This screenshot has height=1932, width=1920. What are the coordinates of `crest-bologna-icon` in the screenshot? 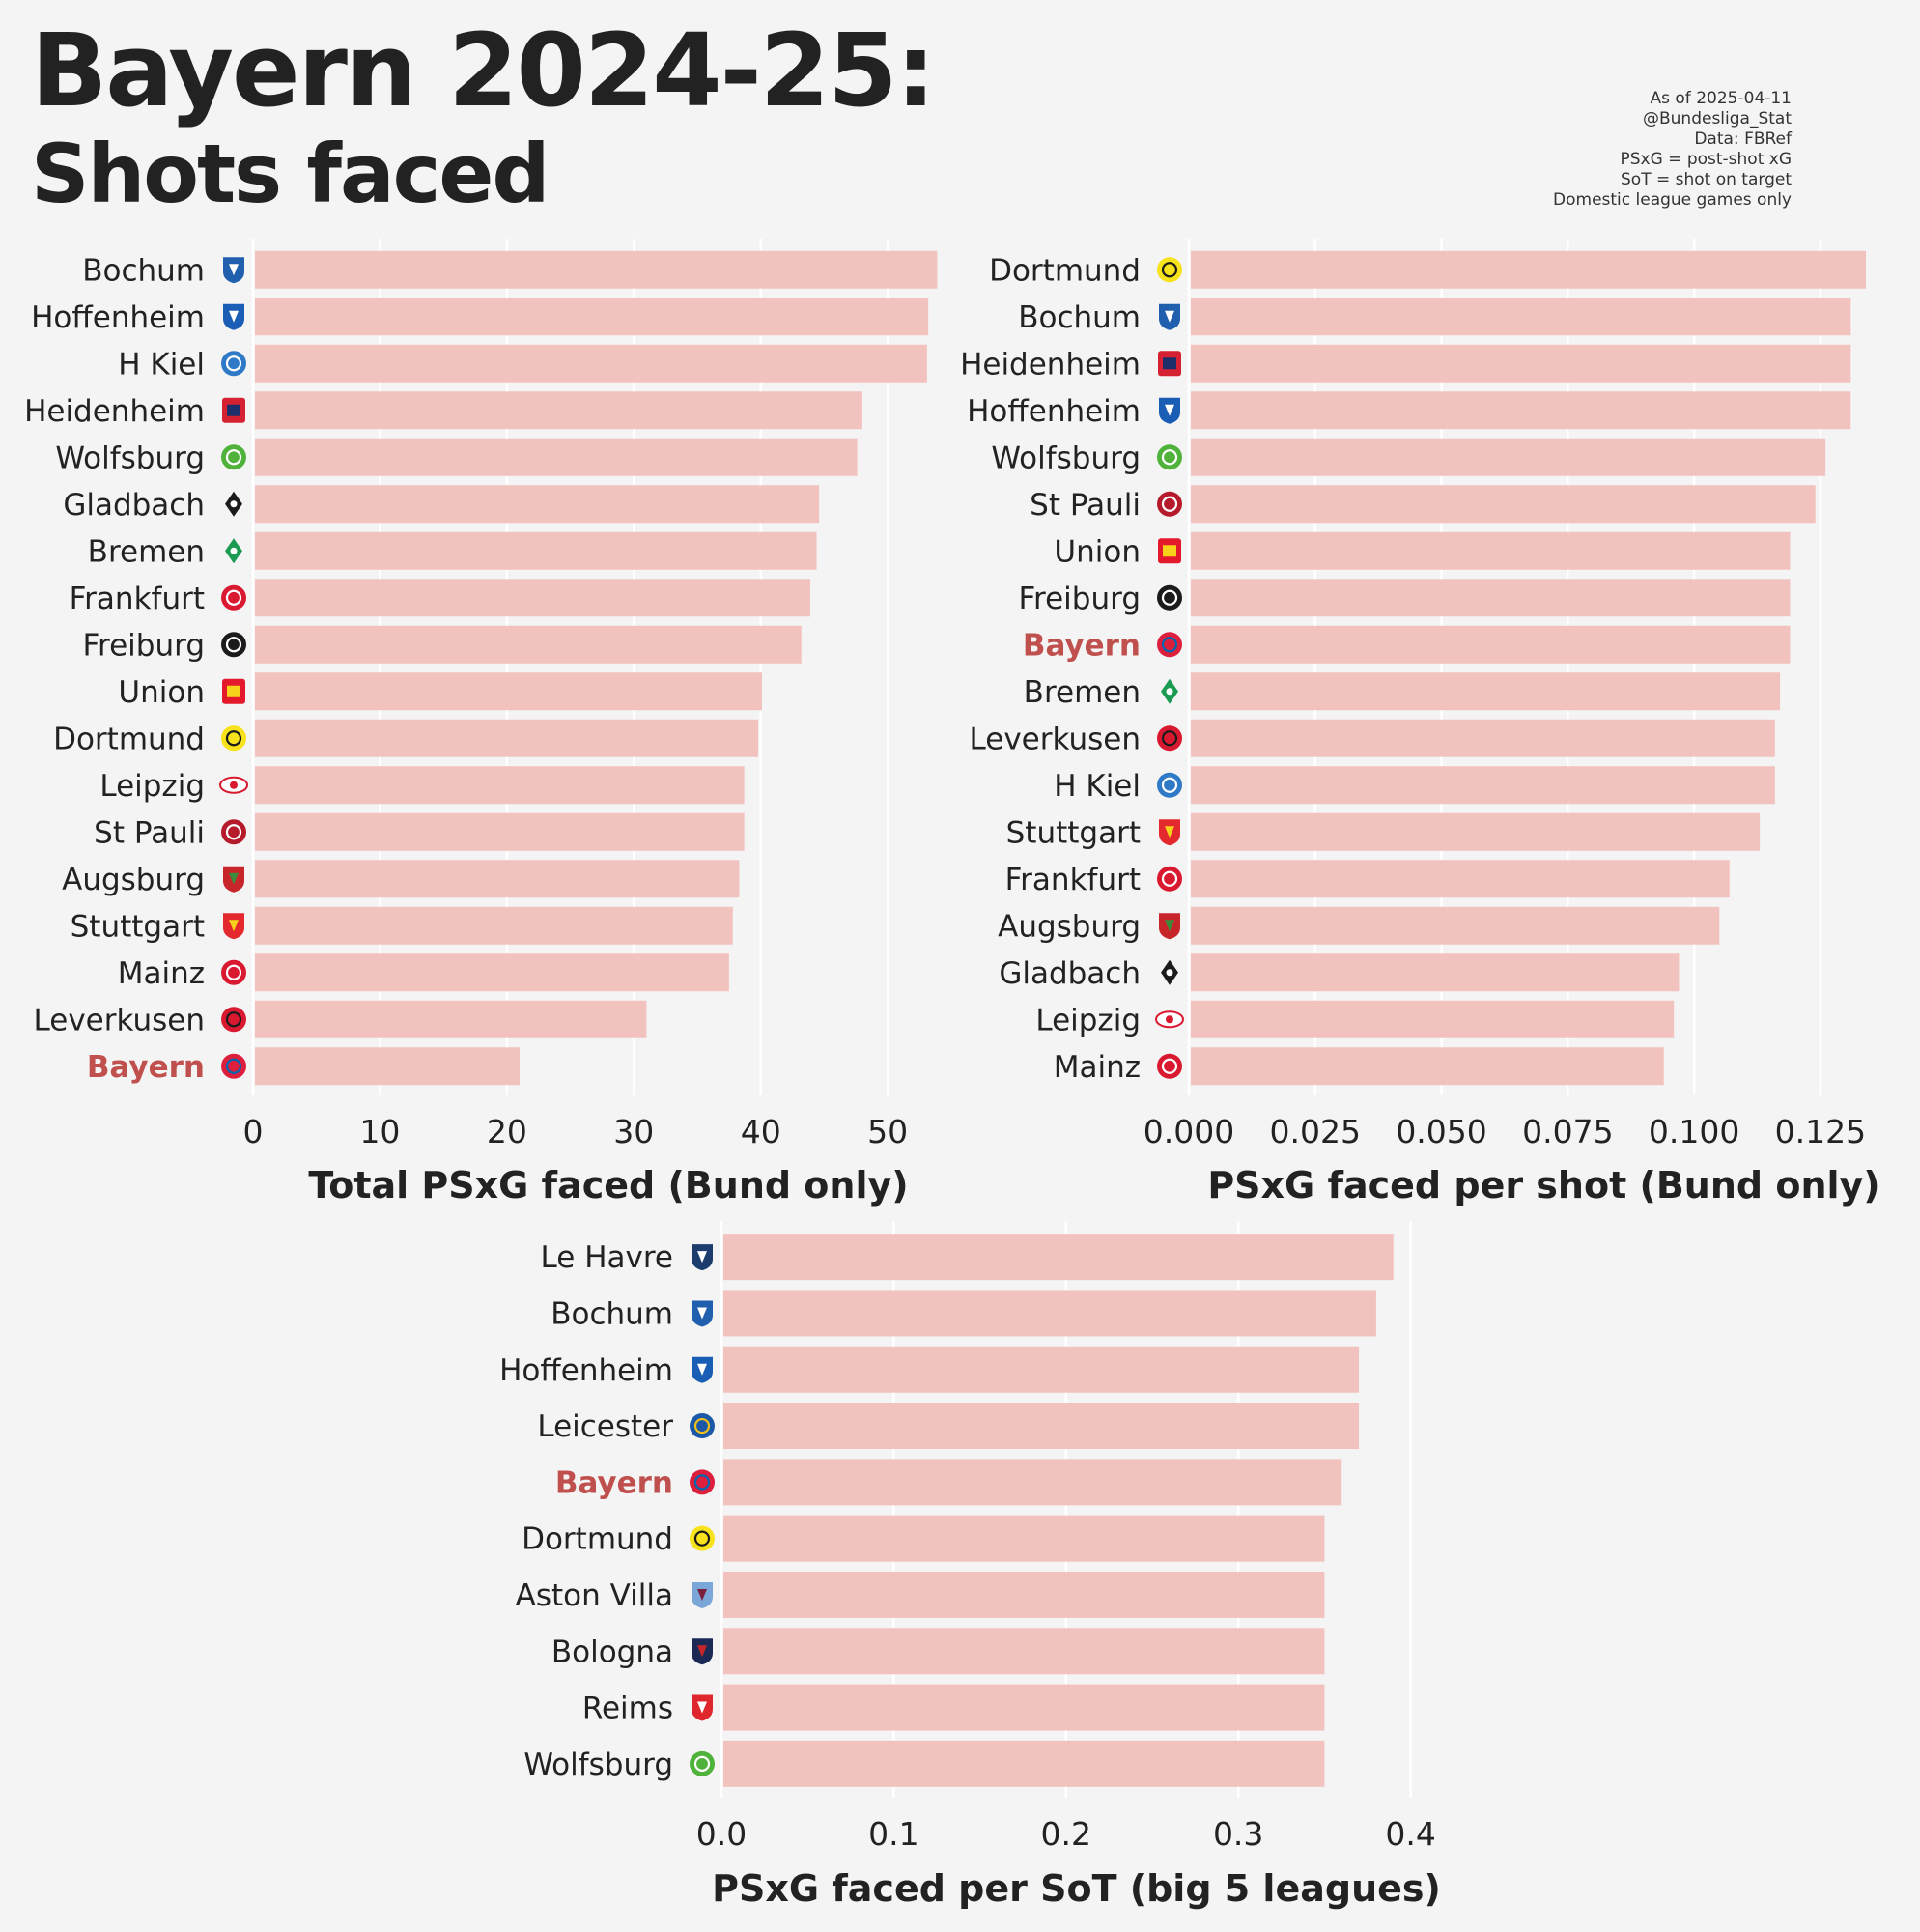 It's located at (702, 1651).